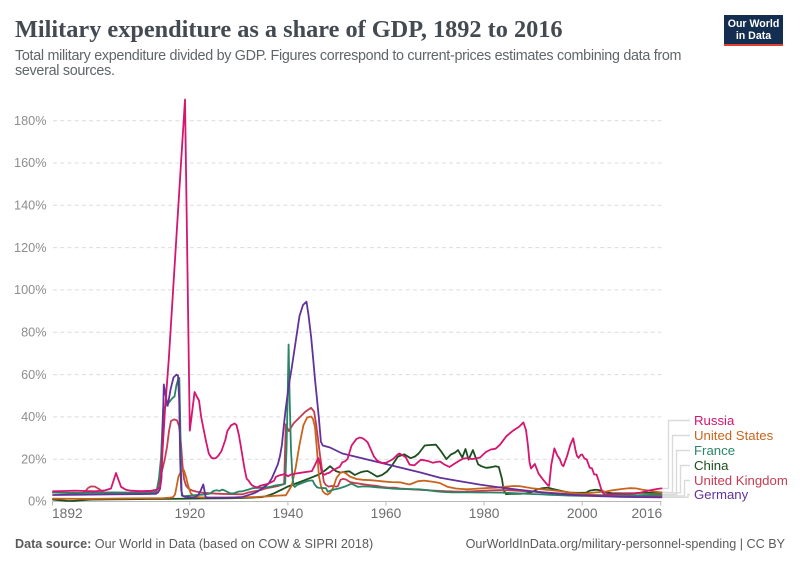 The image size is (800, 565). What do you see at coordinates (721, 494) in the screenshot?
I see `svg-text: Germany` at bounding box center [721, 494].